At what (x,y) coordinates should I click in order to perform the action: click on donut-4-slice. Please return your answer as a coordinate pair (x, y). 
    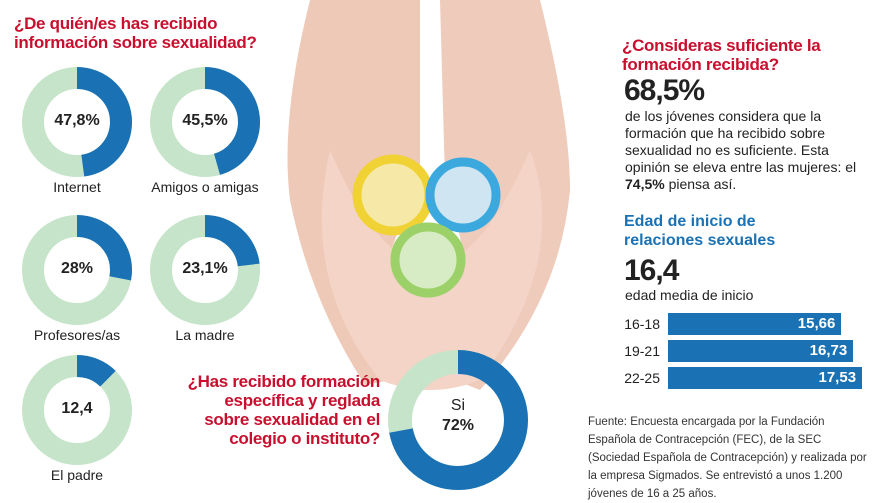
    Looking at the image, I should click on (77, 410).